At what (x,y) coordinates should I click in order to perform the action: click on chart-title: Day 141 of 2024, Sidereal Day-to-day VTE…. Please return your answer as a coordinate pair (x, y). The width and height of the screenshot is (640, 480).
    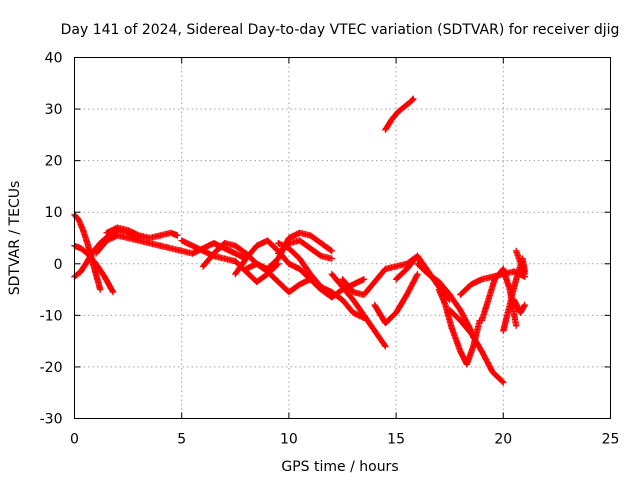
    Looking at the image, I should click on (340, 30).